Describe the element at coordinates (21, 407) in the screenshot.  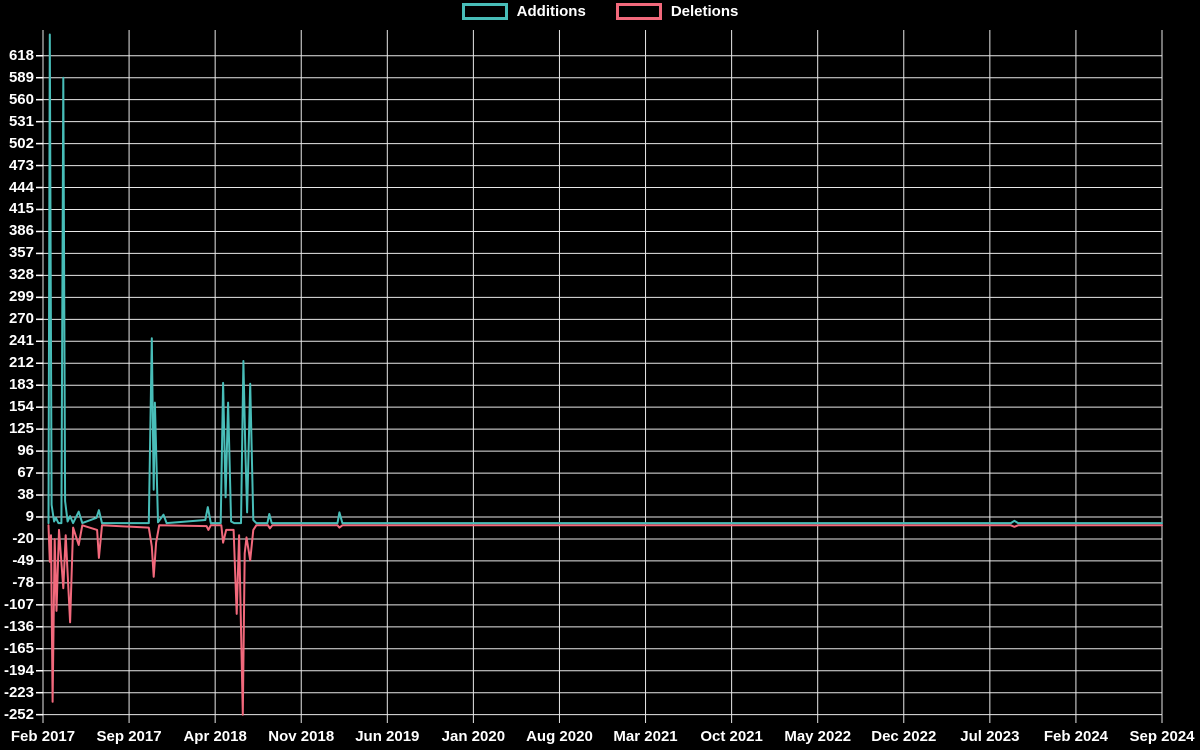
I see `y-tick-label: 154` at that location.